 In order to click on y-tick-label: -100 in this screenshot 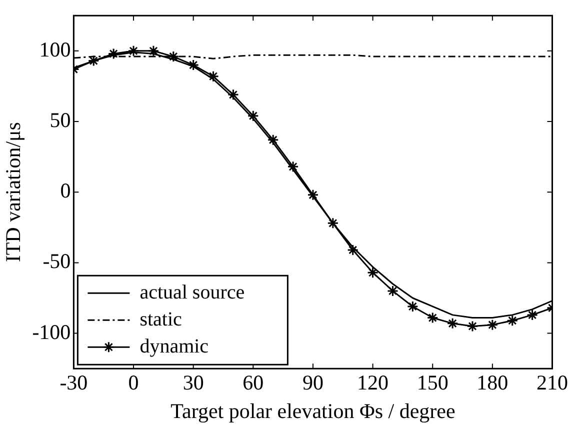, I will do `click(51, 332)`.